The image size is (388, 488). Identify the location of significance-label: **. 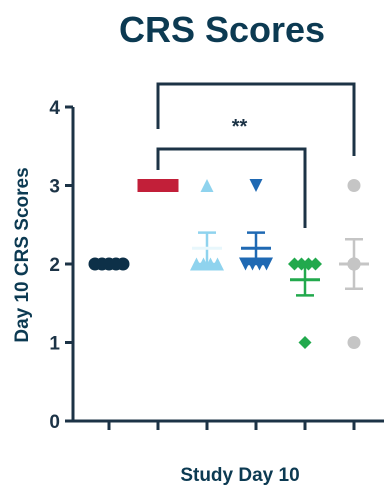
(240, 127).